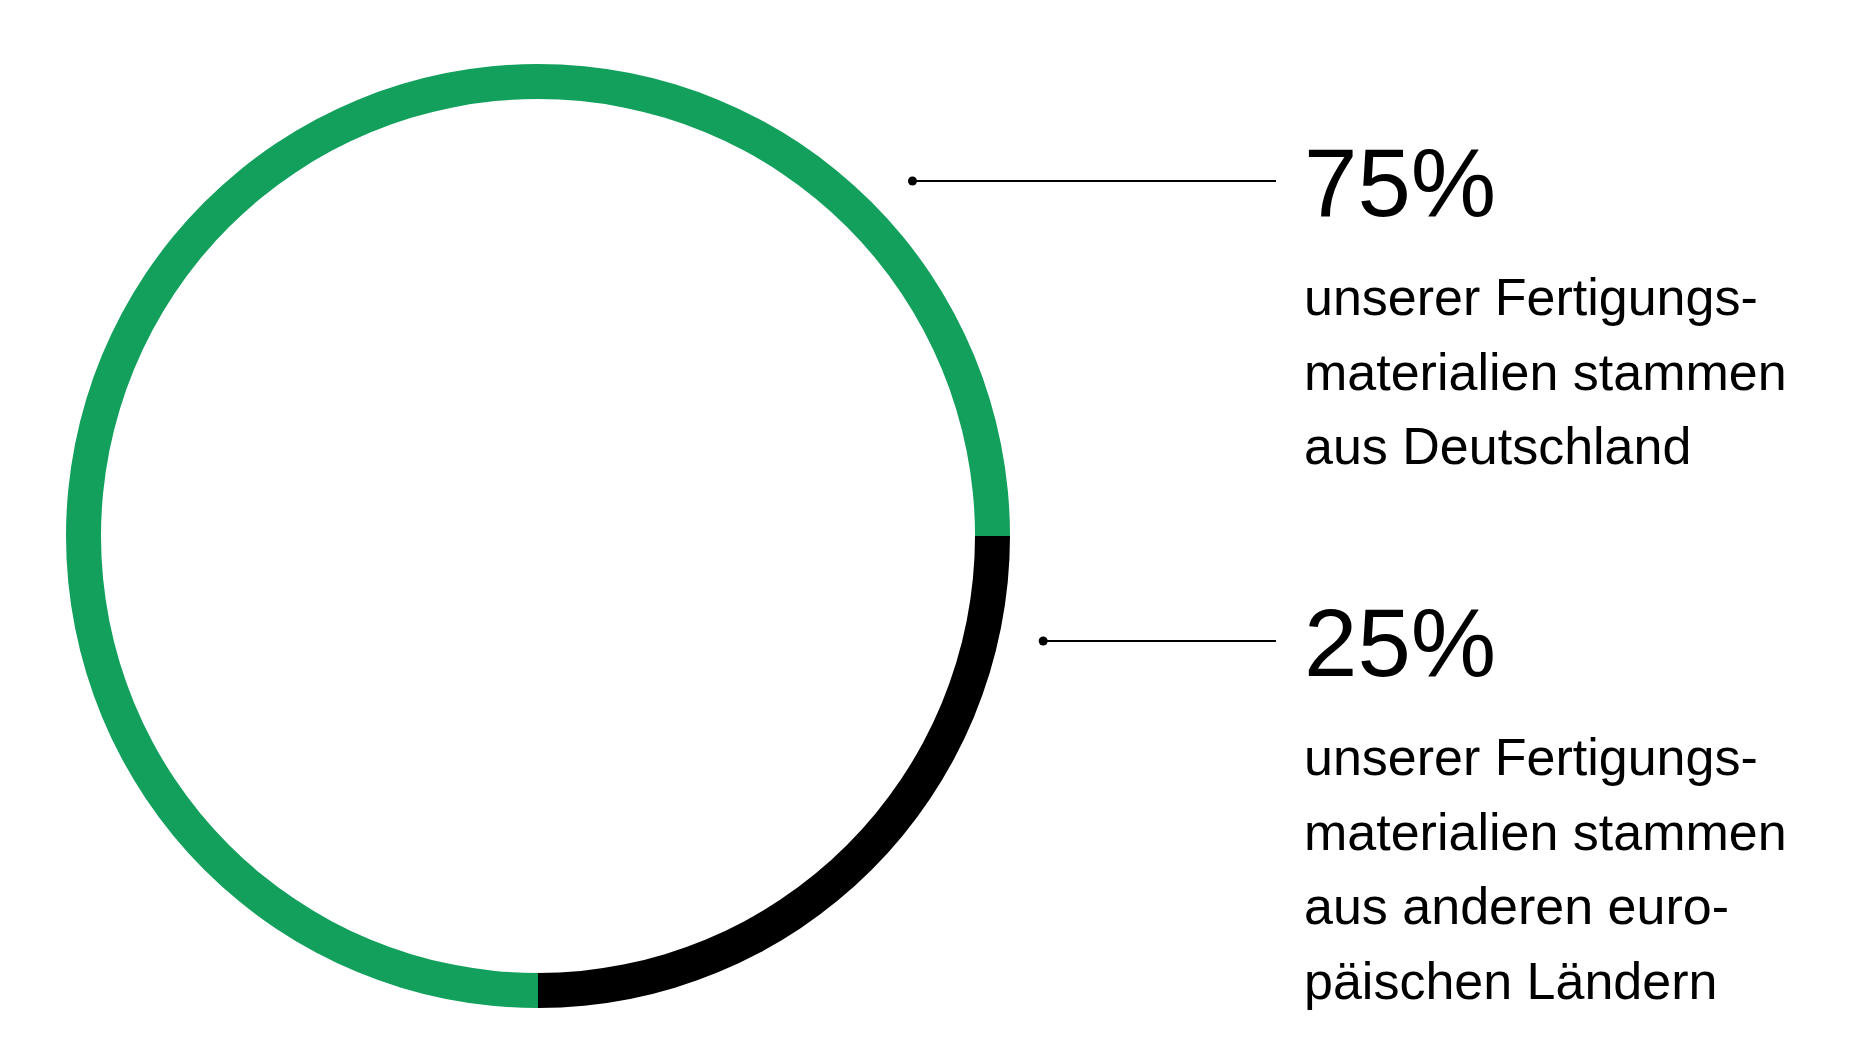 Image resolution: width=1854 pixels, height=1064 pixels. Describe the element at coordinates (1400, 642) in the screenshot. I see `data-label: 25%` at that location.